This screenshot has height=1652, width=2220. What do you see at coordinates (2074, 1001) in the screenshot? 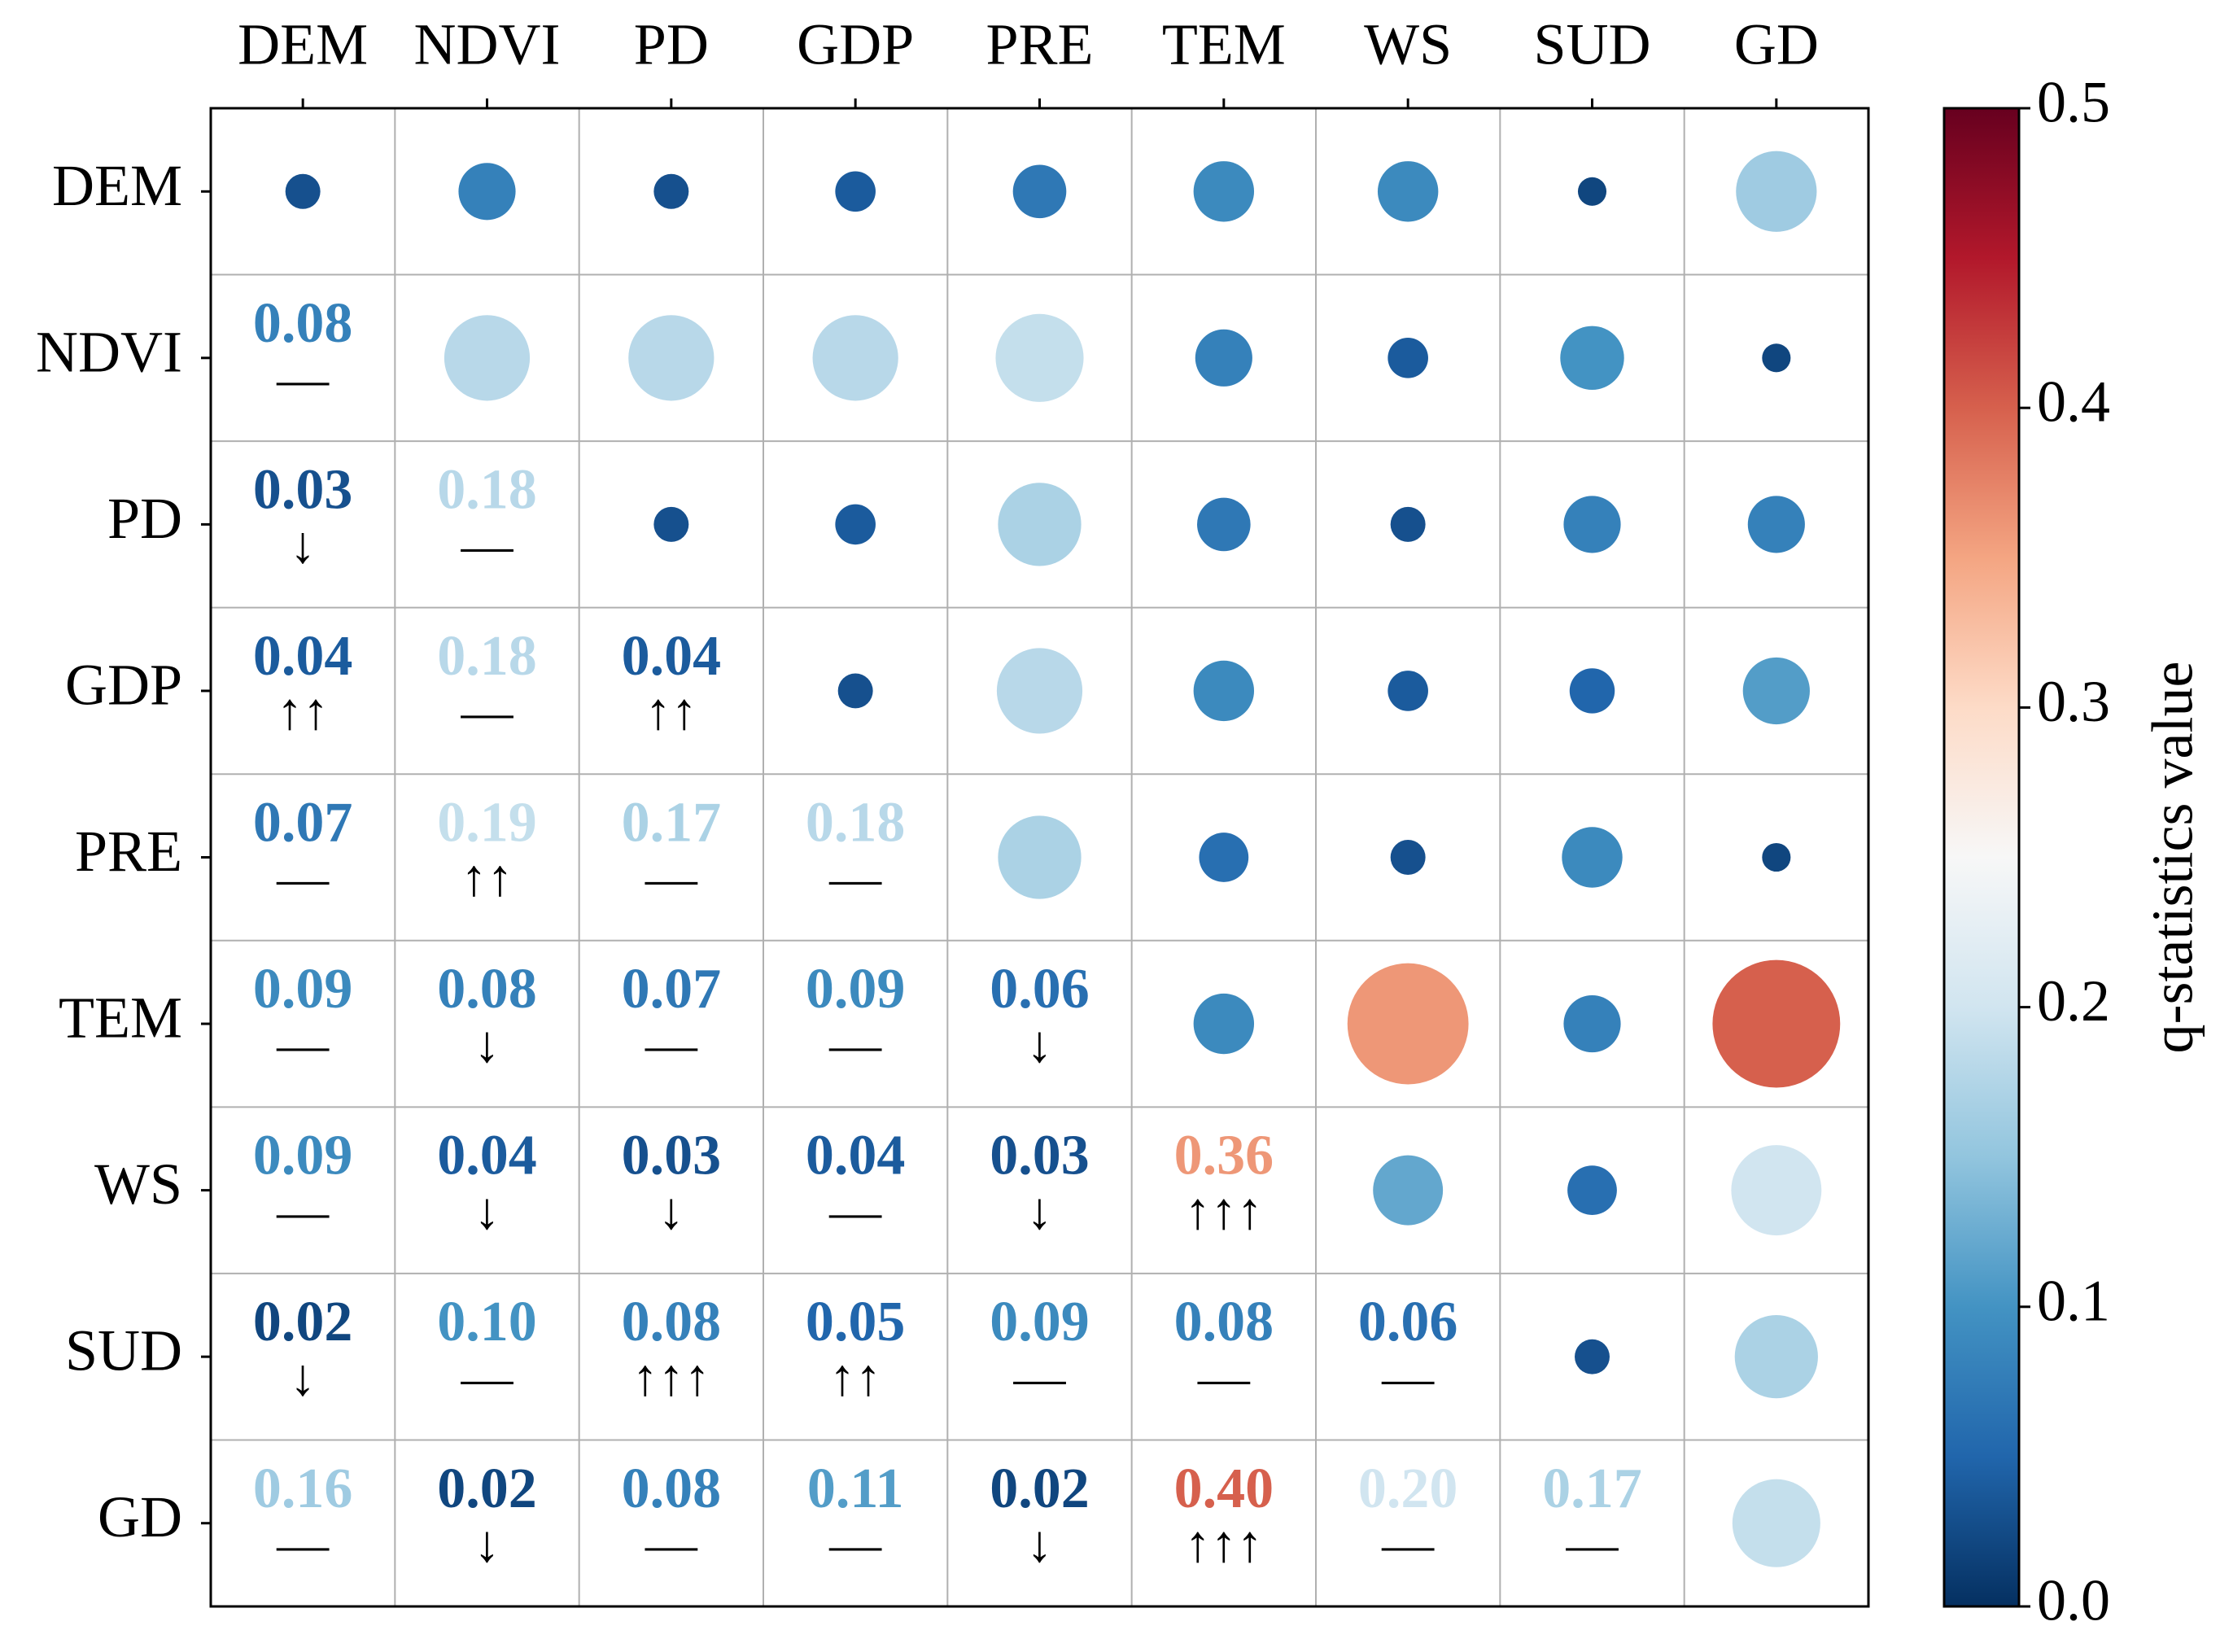
I see `colorbar-tick-label: 0.2` at bounding box center [2074, 1001].